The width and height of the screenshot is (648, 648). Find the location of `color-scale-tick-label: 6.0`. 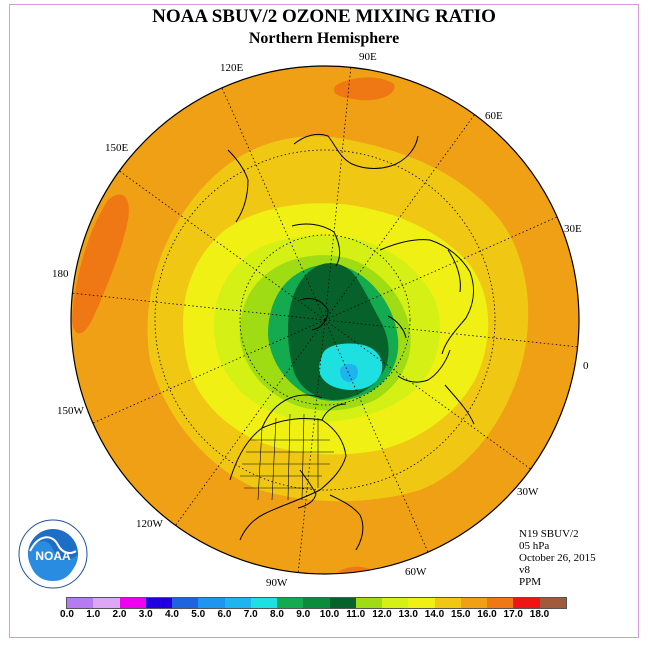

color-scale-tick-label: 6.0 is located at coordinates (224, 614).